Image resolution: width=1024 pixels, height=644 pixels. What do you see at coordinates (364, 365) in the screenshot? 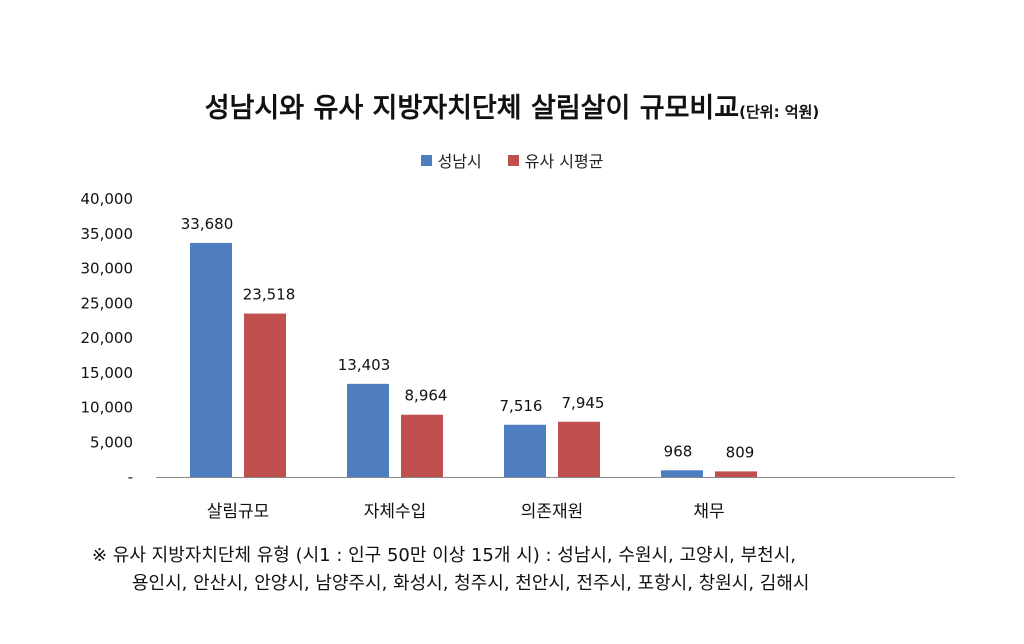
I see `data-label: 13,403` at bounding box center [364, 365].